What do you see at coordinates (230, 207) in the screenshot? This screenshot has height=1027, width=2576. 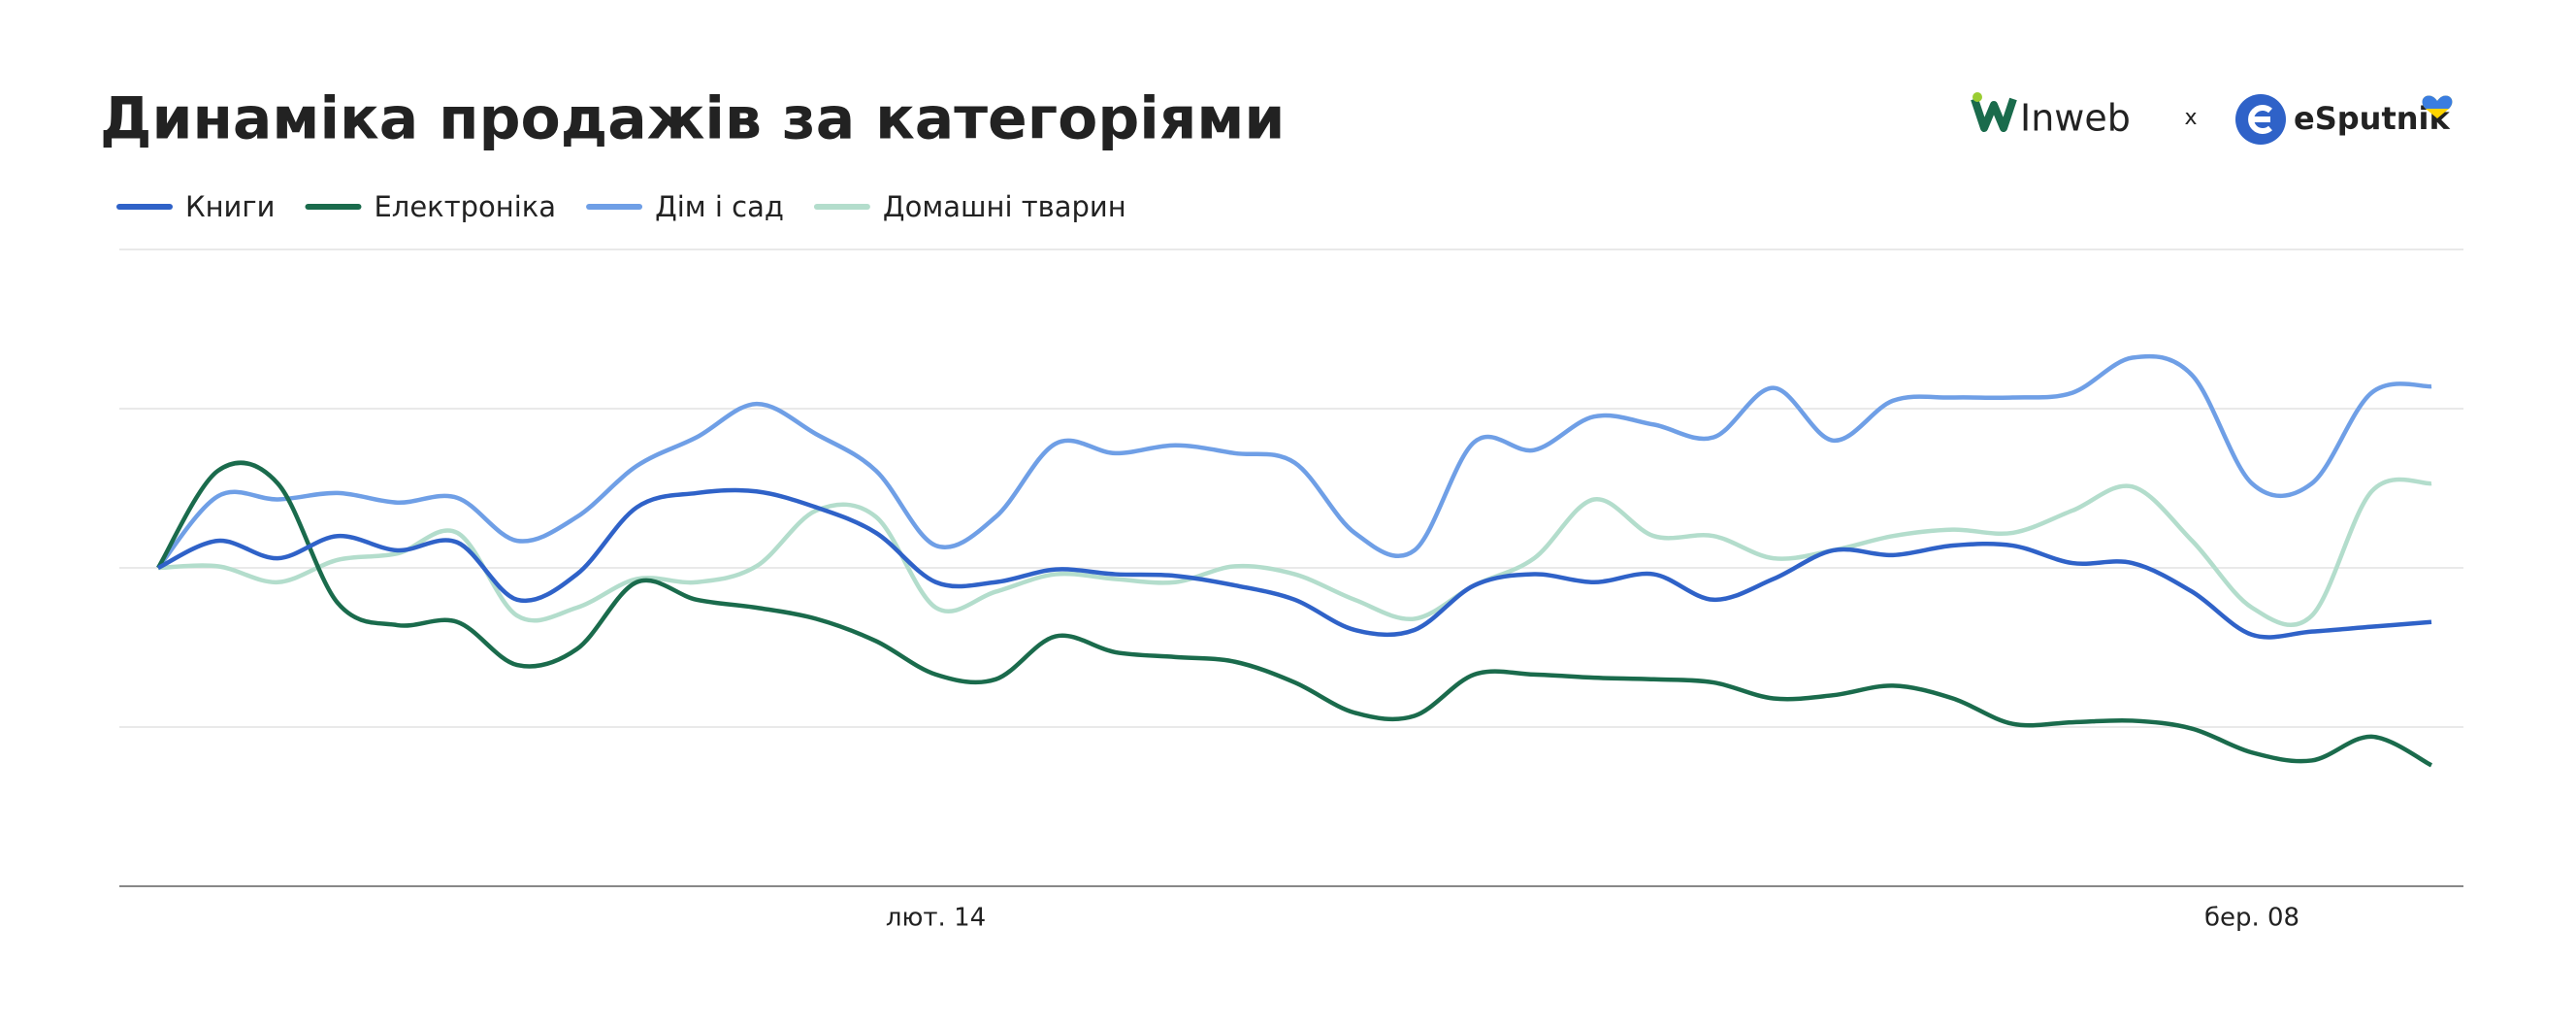 I see `legend-label: Книги` at bounding box center [230, 207].